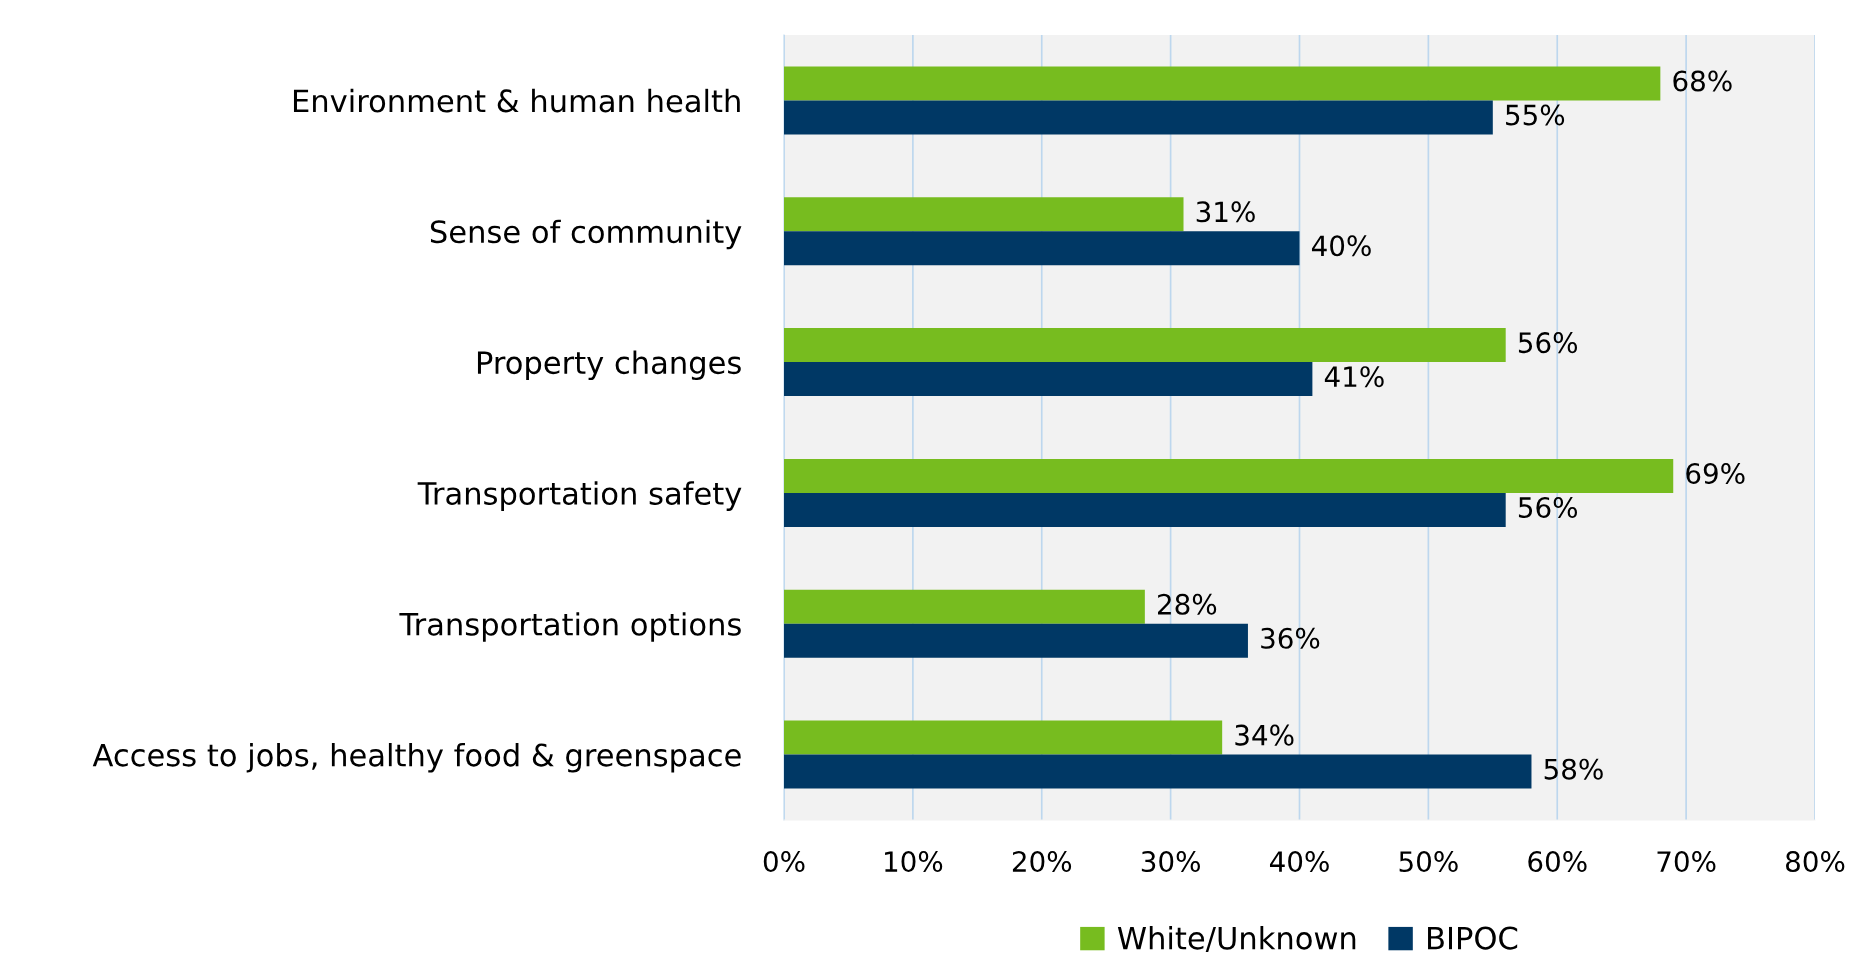 The image size is (1854, 968). What do you see at coordinates (579, 496) in the screenshot?
I see `y-tick-label: Transportation safety` at bounding box center [579, 496].